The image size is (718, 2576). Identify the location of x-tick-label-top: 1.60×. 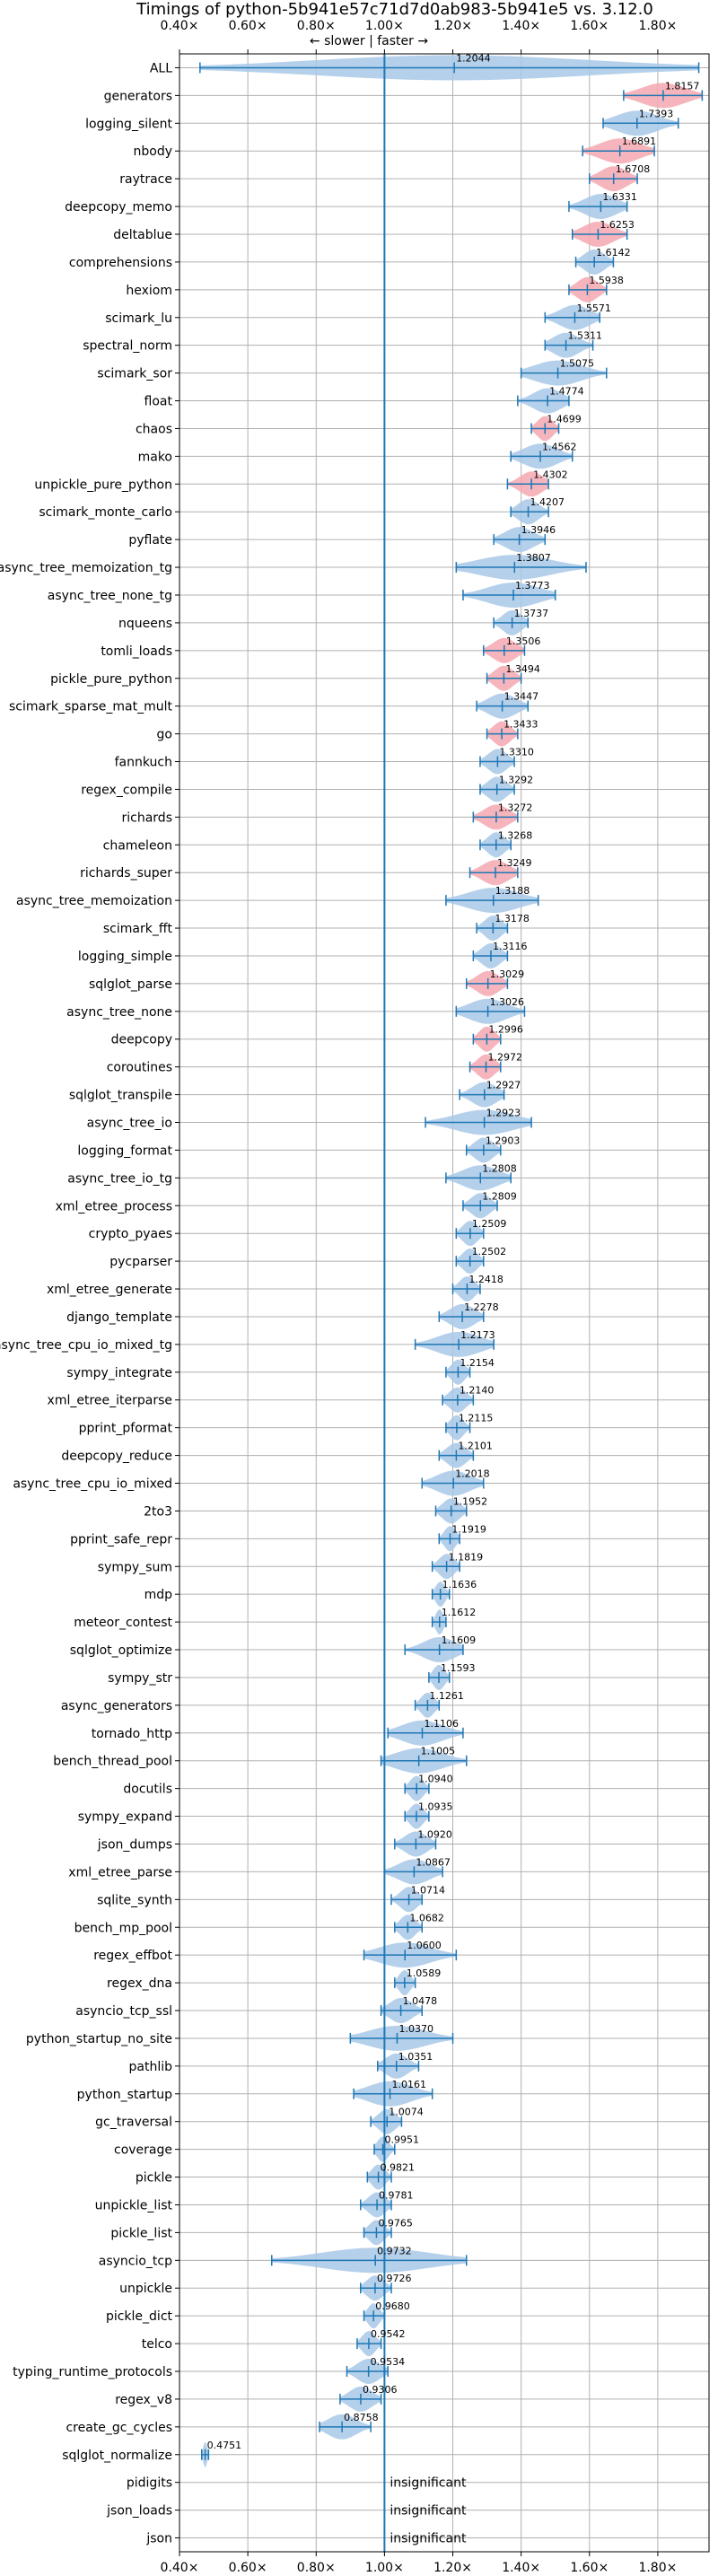
(589, 26).